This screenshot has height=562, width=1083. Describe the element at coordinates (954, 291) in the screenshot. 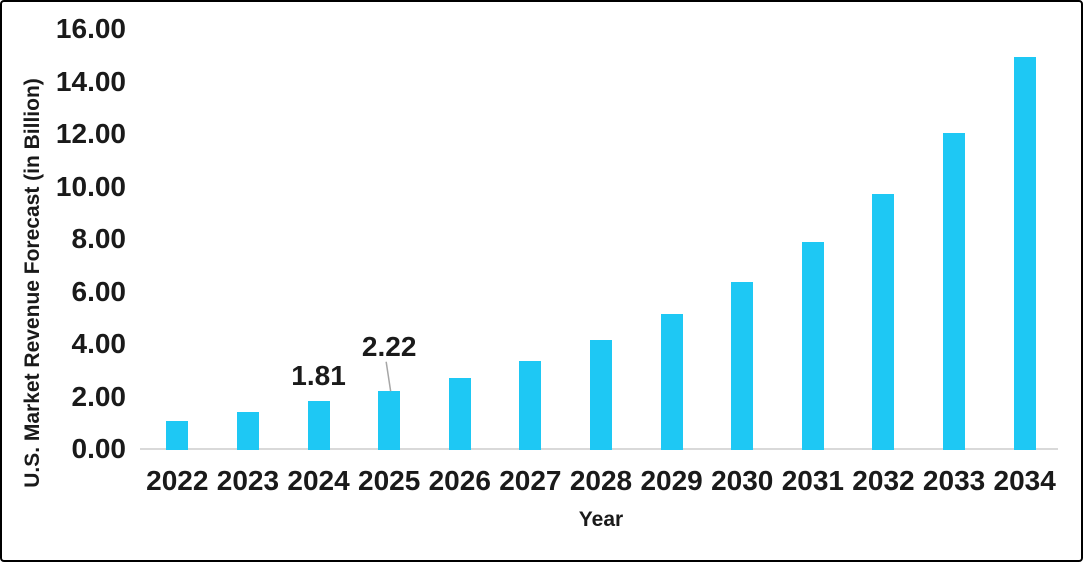

I see `bar-2033` at that location.